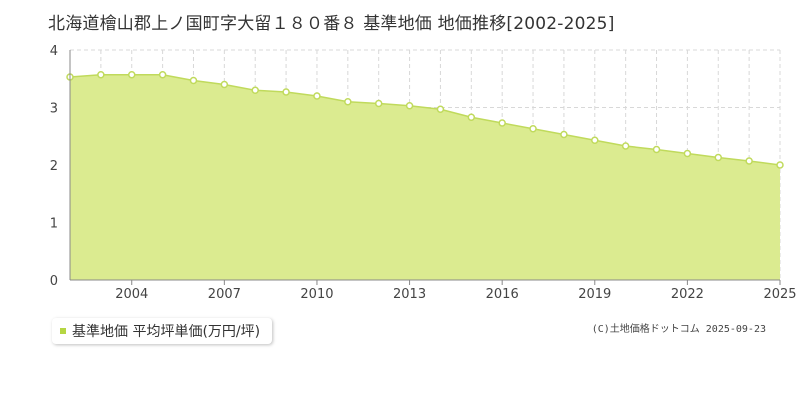  I want to click on chart-title: 北海道檜山郡上ノ国町字大留１８０番８ 基準地価 地価推移[2002-2025], so click(331, 24).